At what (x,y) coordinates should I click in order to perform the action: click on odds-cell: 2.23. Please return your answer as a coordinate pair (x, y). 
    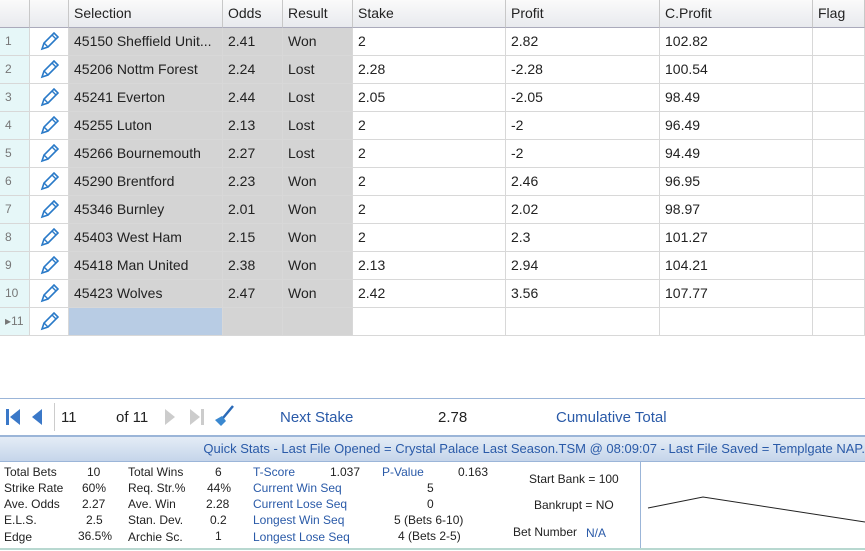
    Looking at the image, I should click on (253, 182).